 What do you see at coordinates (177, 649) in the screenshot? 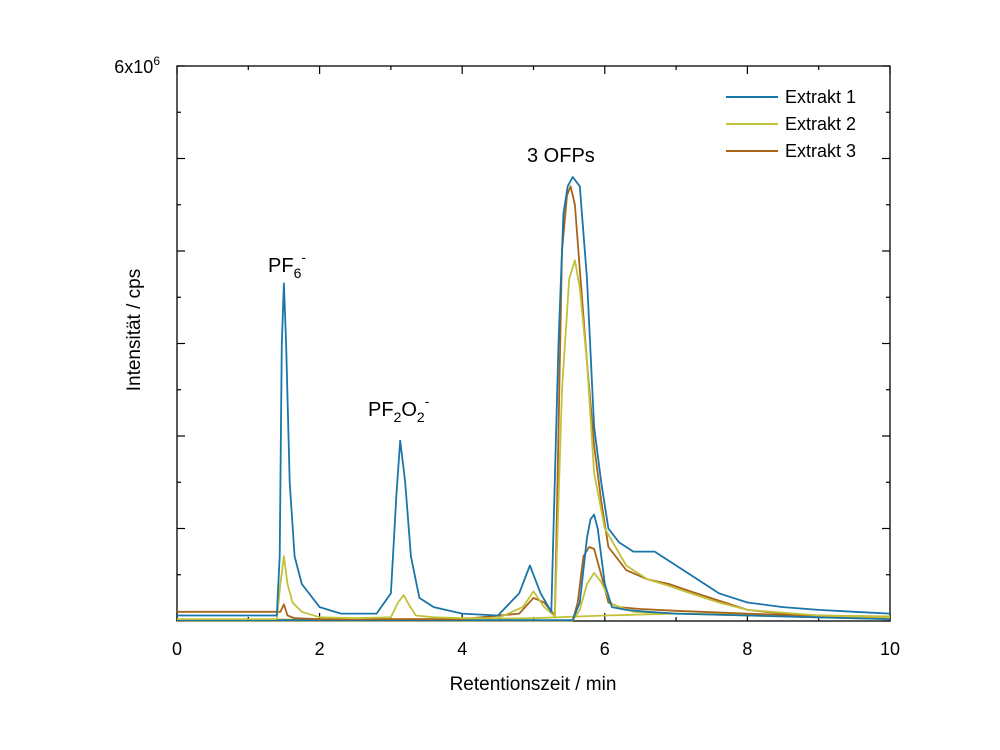
I see `x-tick-label: 0` at bounding box center [177, 649].